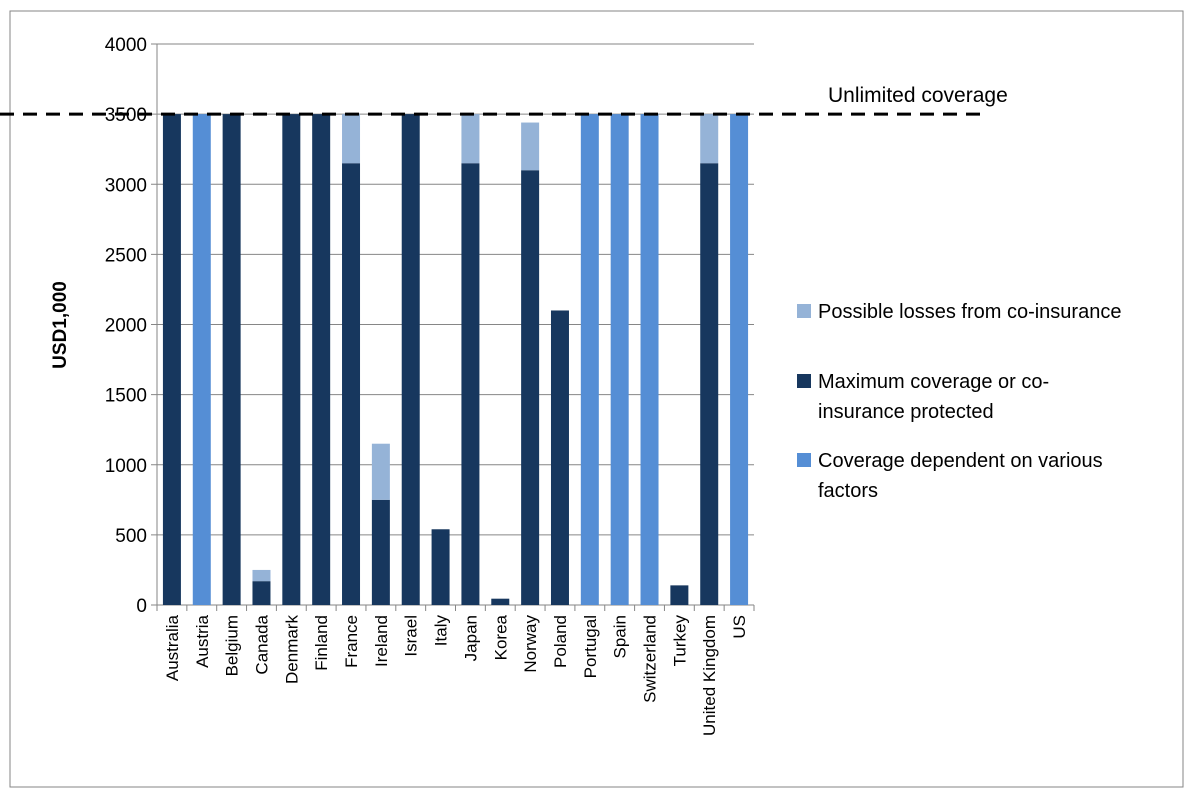  I want to click on legend-label: Coverage dependent on various, so click(960, 461).